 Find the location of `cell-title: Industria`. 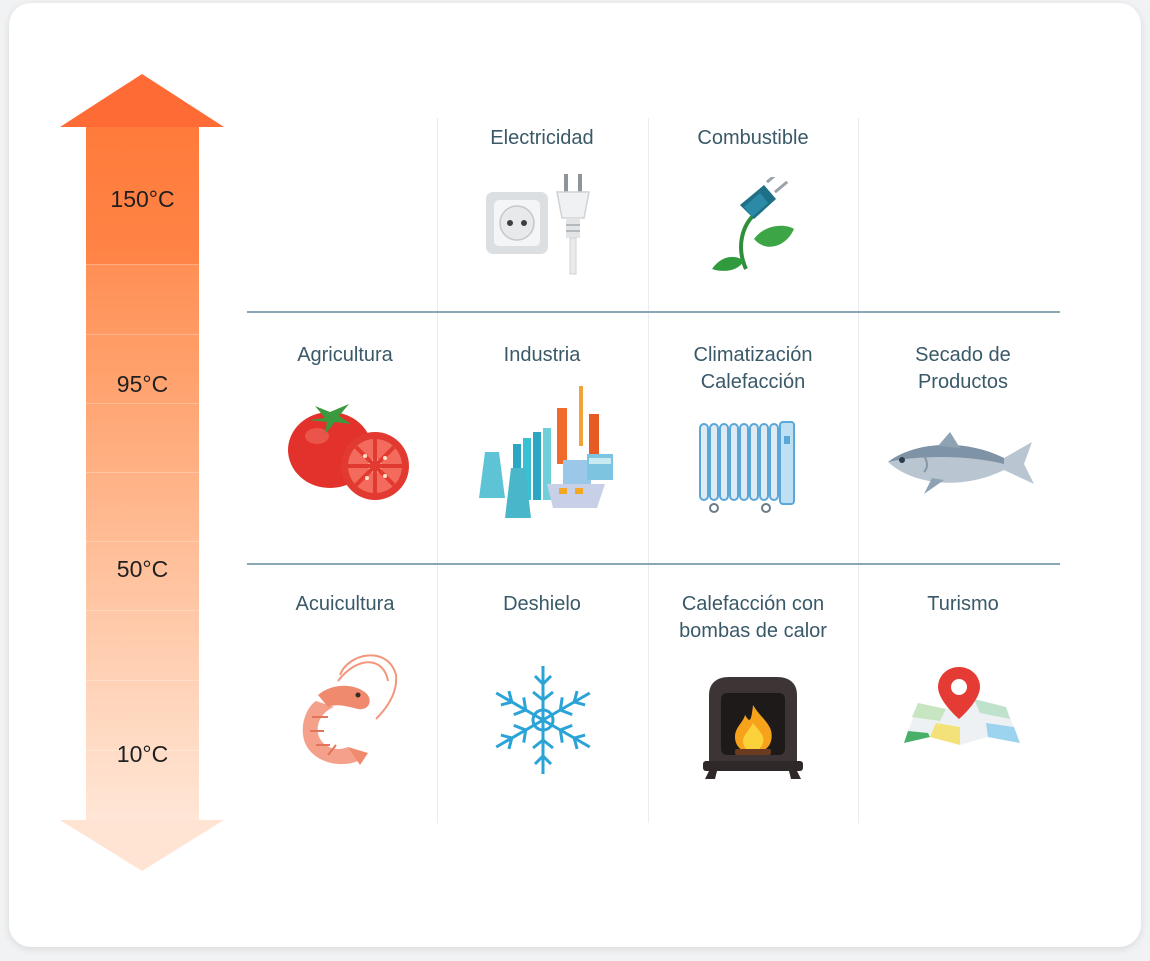

cell-title: Industria is located at coordinates (542, 355).